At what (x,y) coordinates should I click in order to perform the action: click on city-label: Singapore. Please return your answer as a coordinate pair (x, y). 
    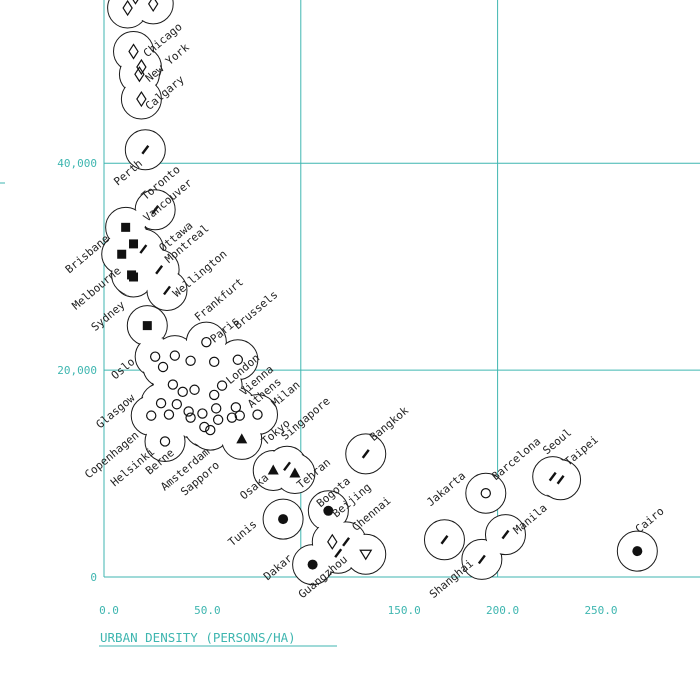
    Looking at the image, I should click on (306, 418).